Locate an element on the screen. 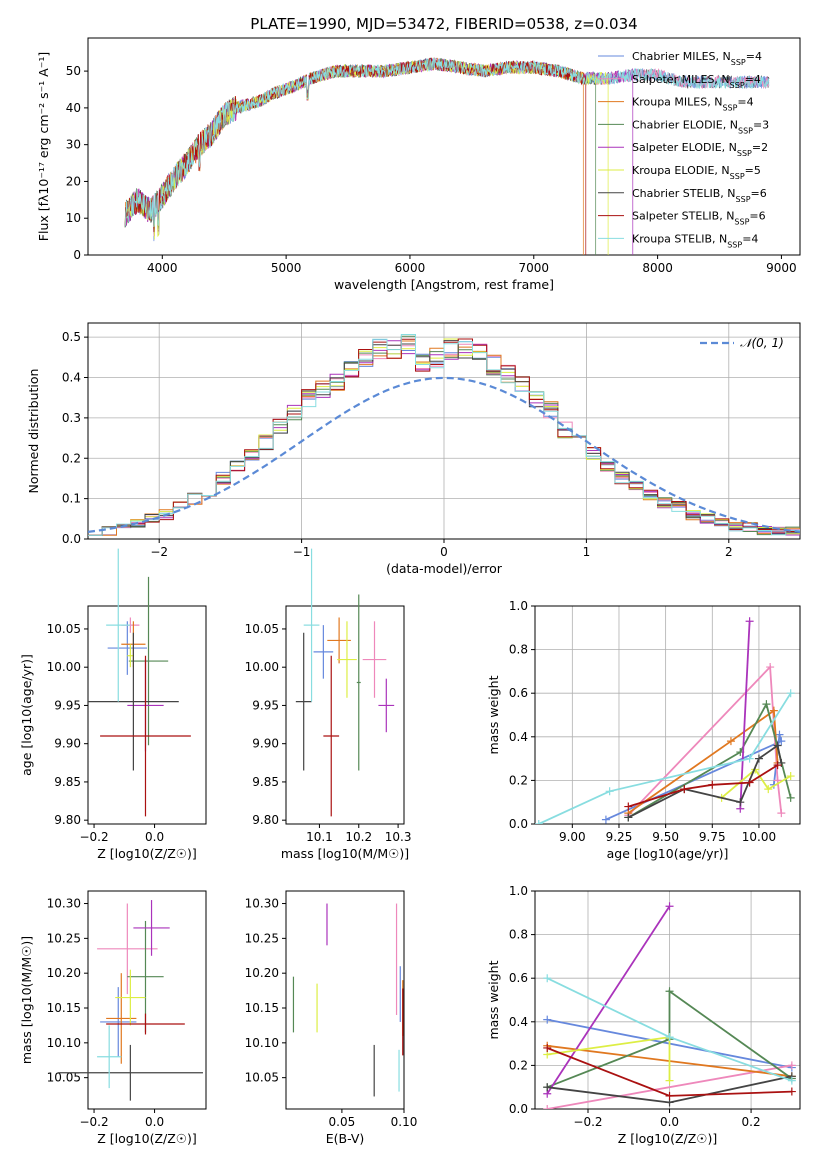 This screenshot has height=1174, width=819. x-tick-label: 9.25 is located at coordinates (619, 837).